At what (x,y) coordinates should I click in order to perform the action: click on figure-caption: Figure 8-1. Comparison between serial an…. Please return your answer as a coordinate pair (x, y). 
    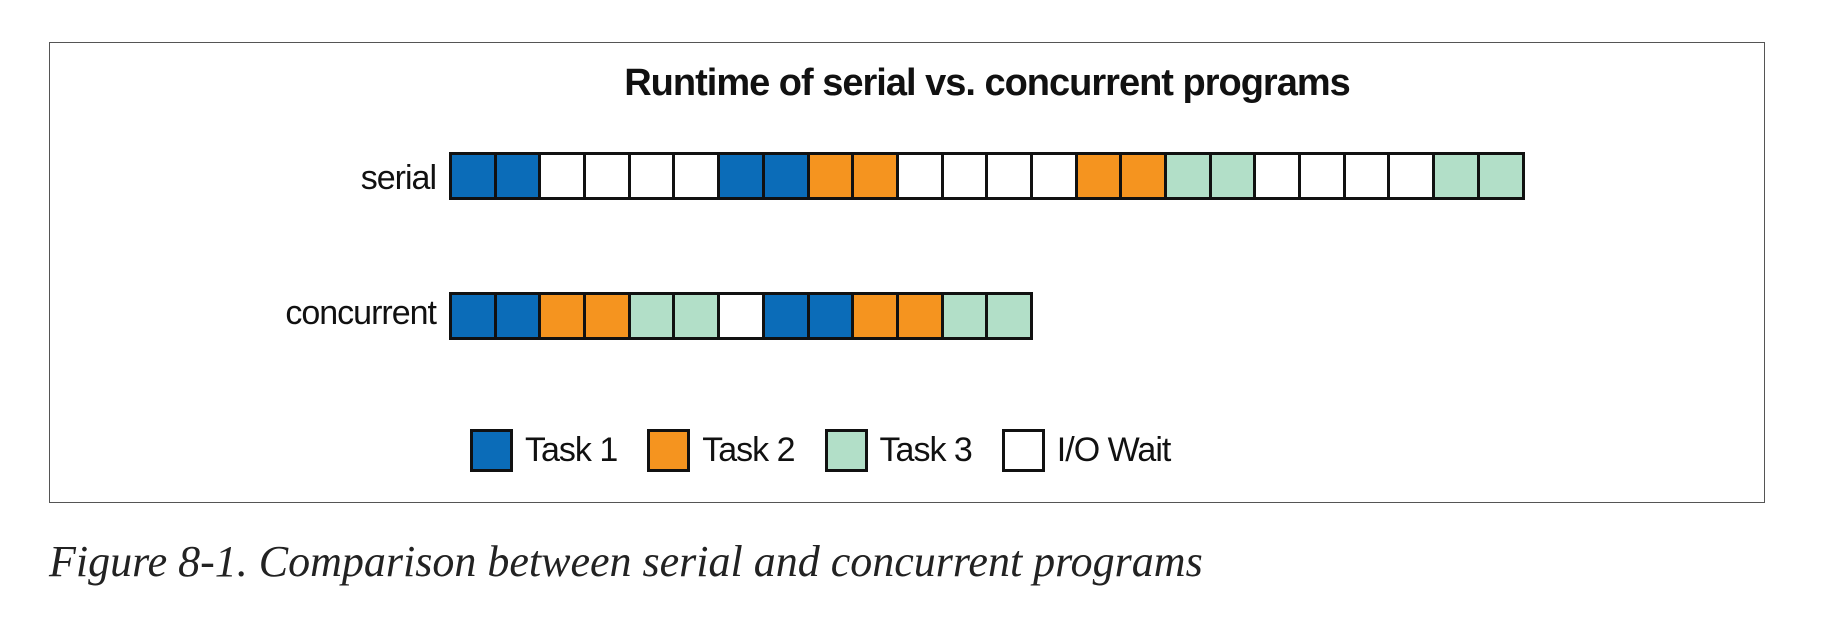
    Looking at the image, I should click on (626, 561).